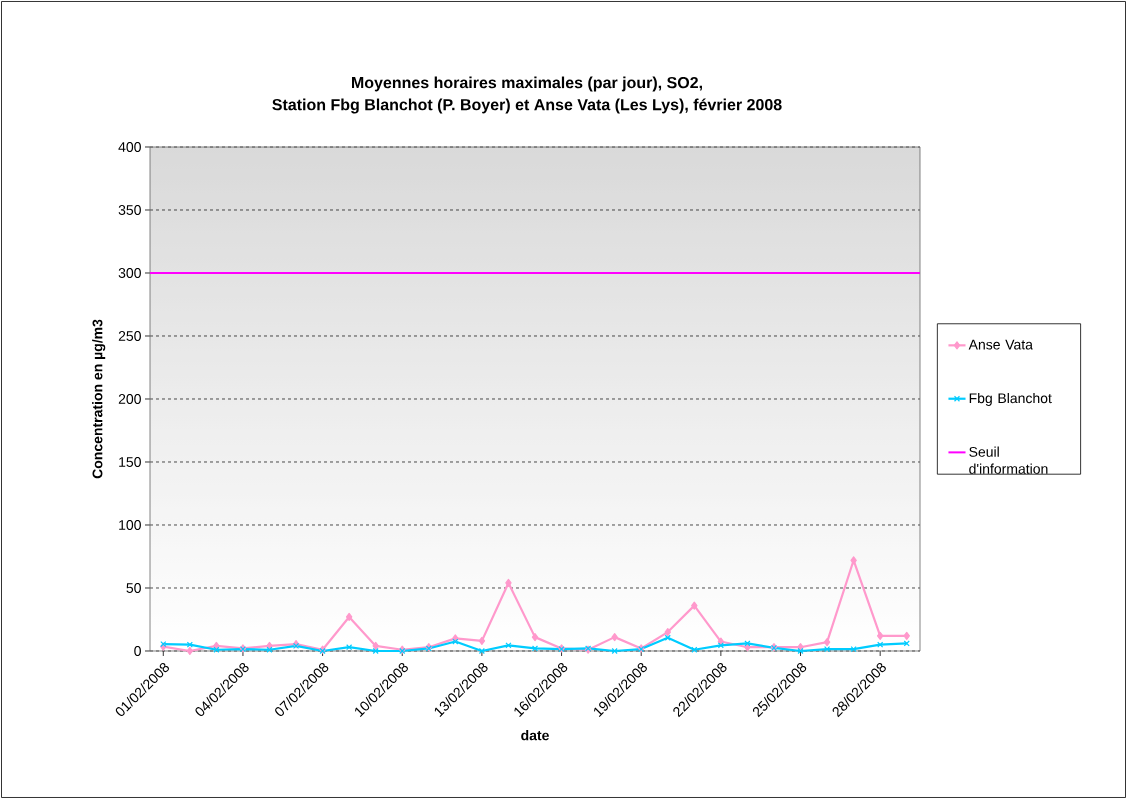  Describe the element at coordinates (527, 84) in the screenshot. I see `chart-title: Moyennes horaires maximales (par jour), SO2,` at that location.